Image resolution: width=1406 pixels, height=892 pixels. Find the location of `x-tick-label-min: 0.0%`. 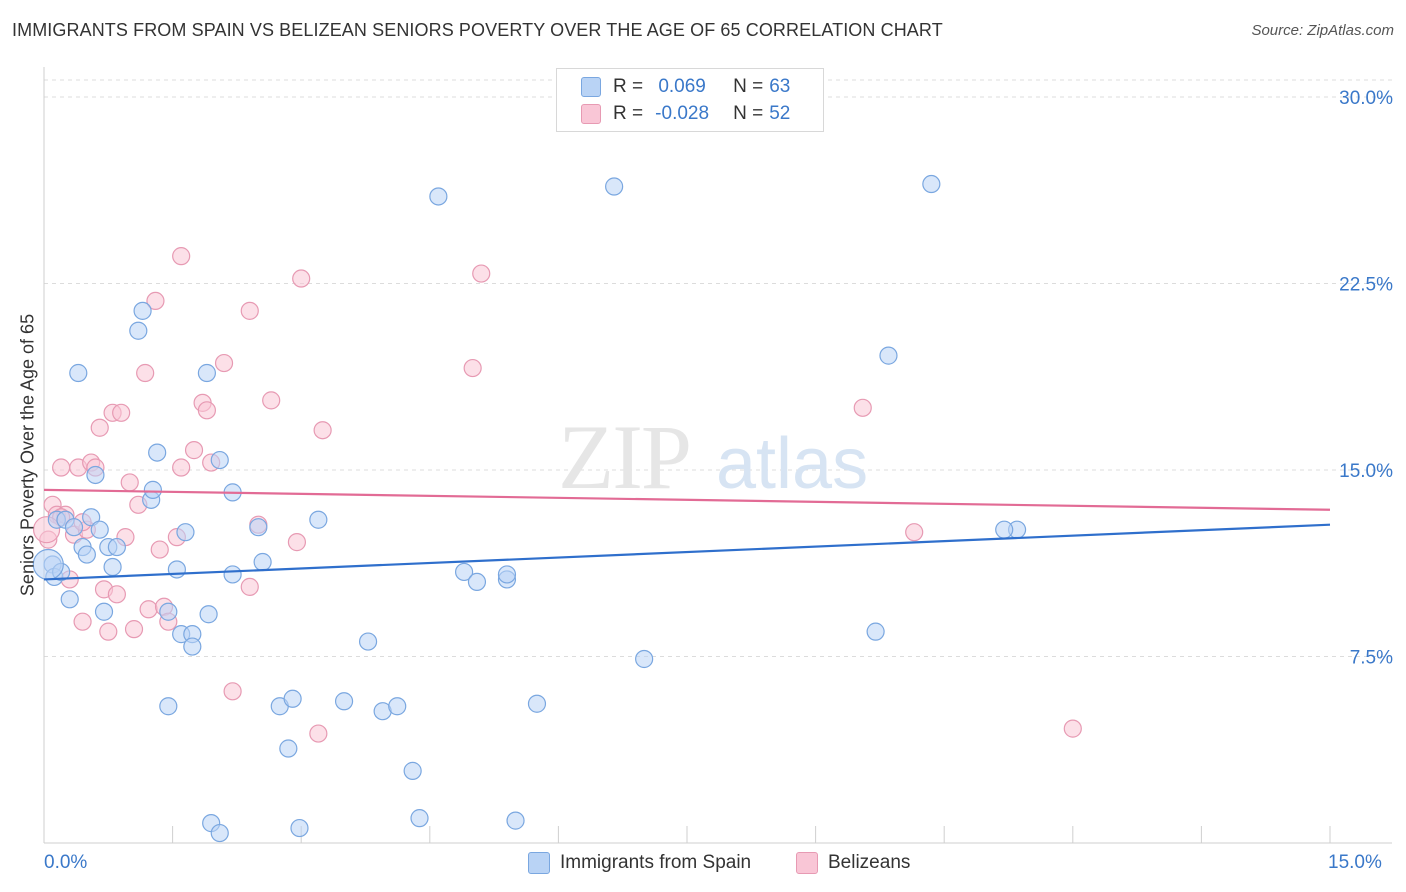

x-tick-label-min: 0.0% is located at coordinates (66, 862).